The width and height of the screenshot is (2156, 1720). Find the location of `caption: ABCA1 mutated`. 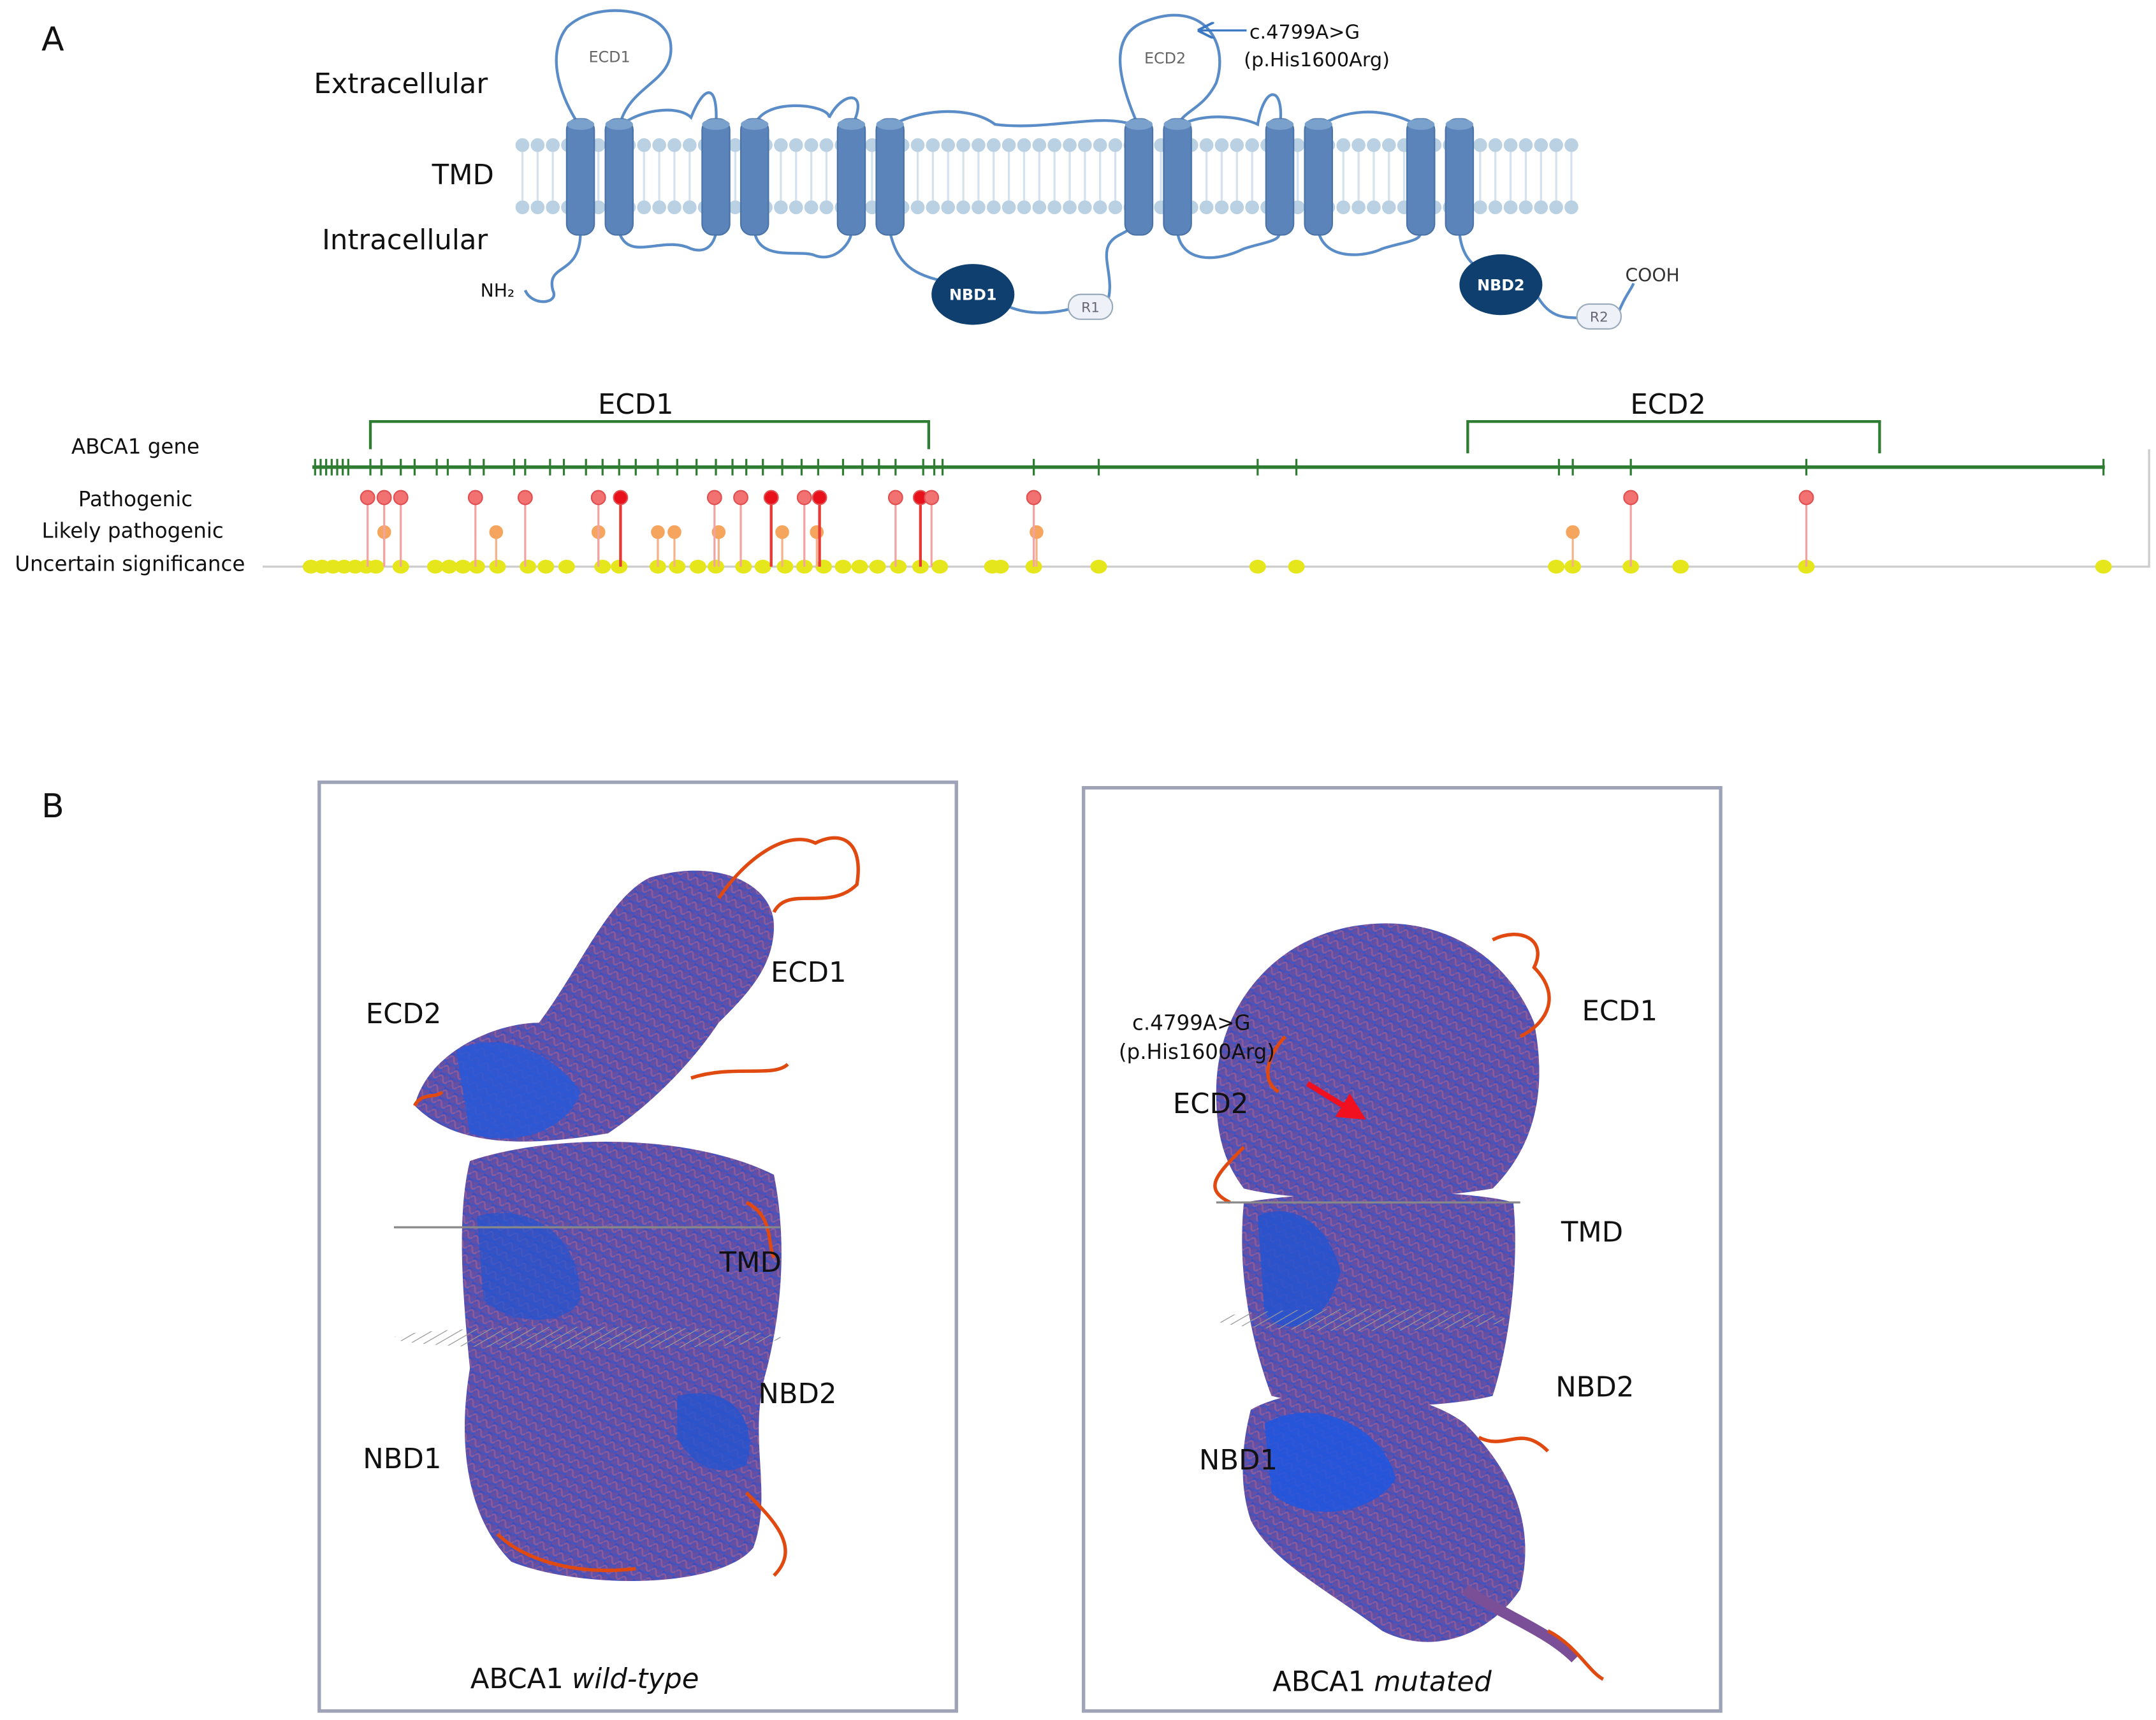

caption: ABCA1 mutated is located at coordinates (1382, 1682).